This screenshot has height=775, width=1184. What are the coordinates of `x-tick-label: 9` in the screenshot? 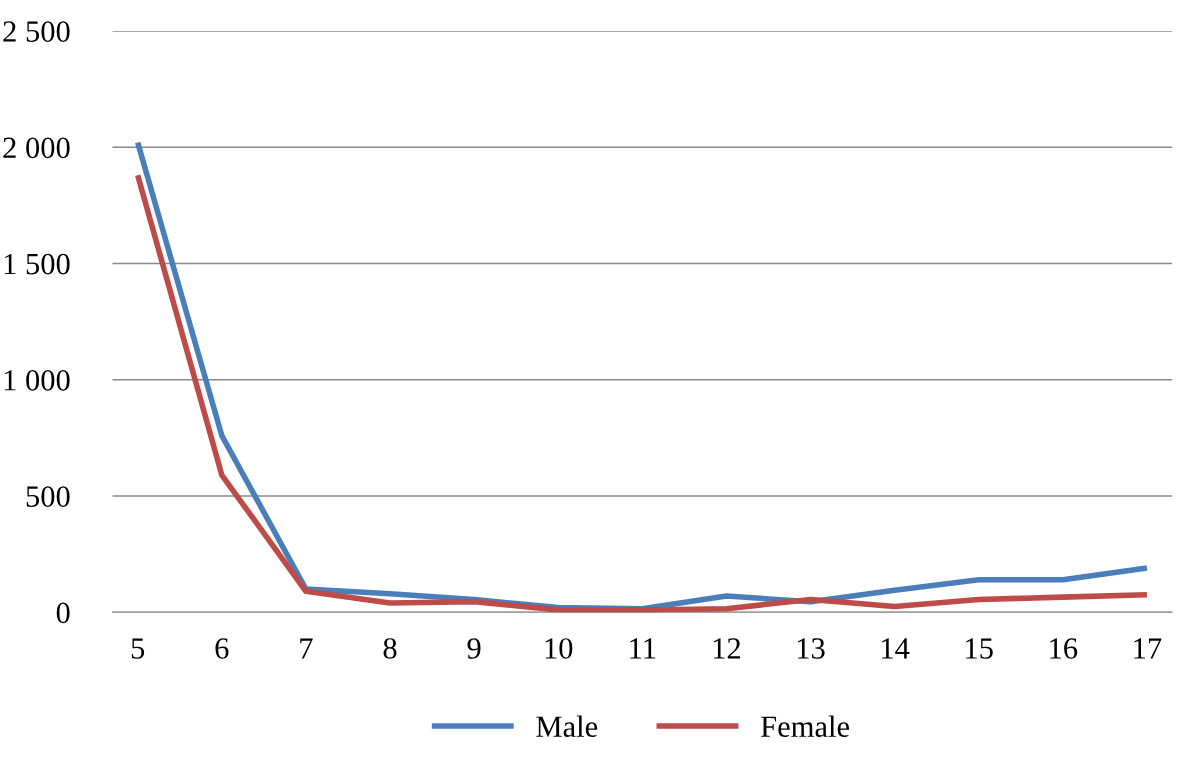 It's located at (474, 648).